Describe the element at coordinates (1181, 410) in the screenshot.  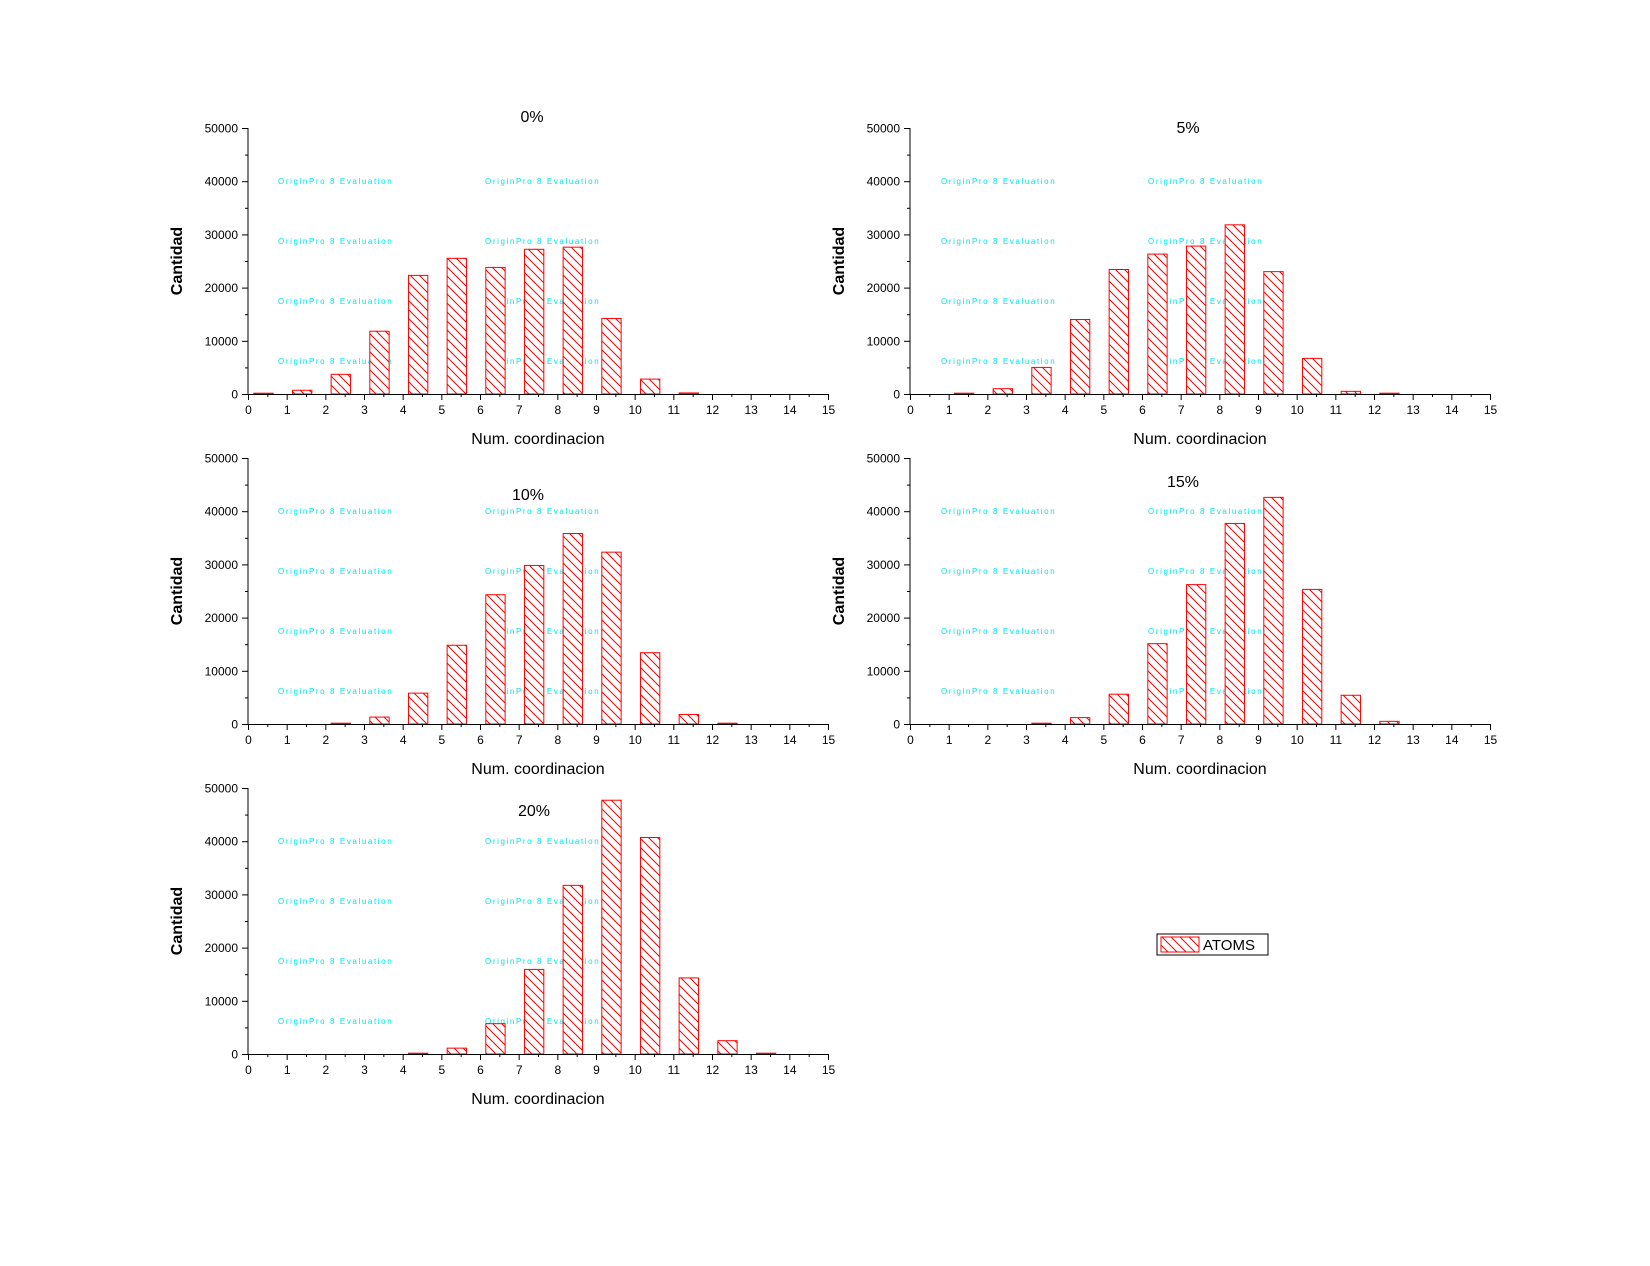
I see `x-tick-label: 7` at that location.